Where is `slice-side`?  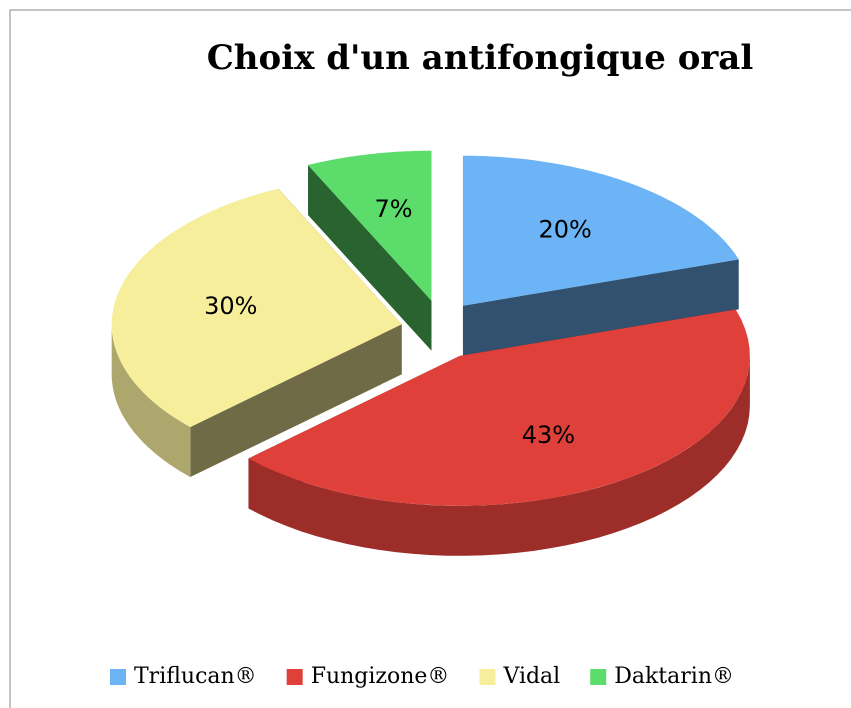 slice-side is located at coordinates (151, 401).